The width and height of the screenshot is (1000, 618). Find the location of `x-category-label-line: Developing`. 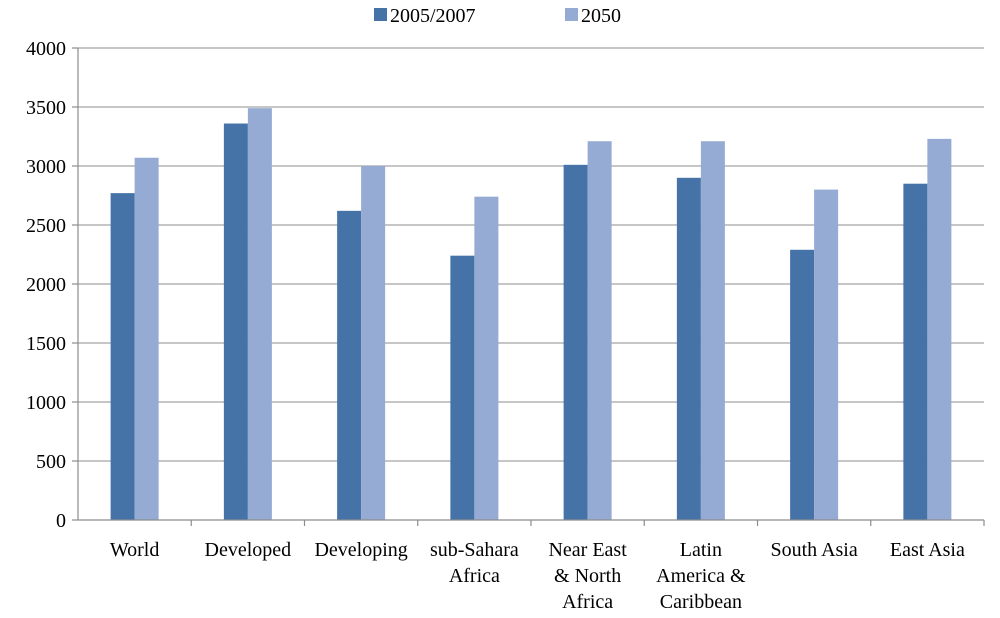

x-category-label-line: Developing is located at coordinates (360, 550).